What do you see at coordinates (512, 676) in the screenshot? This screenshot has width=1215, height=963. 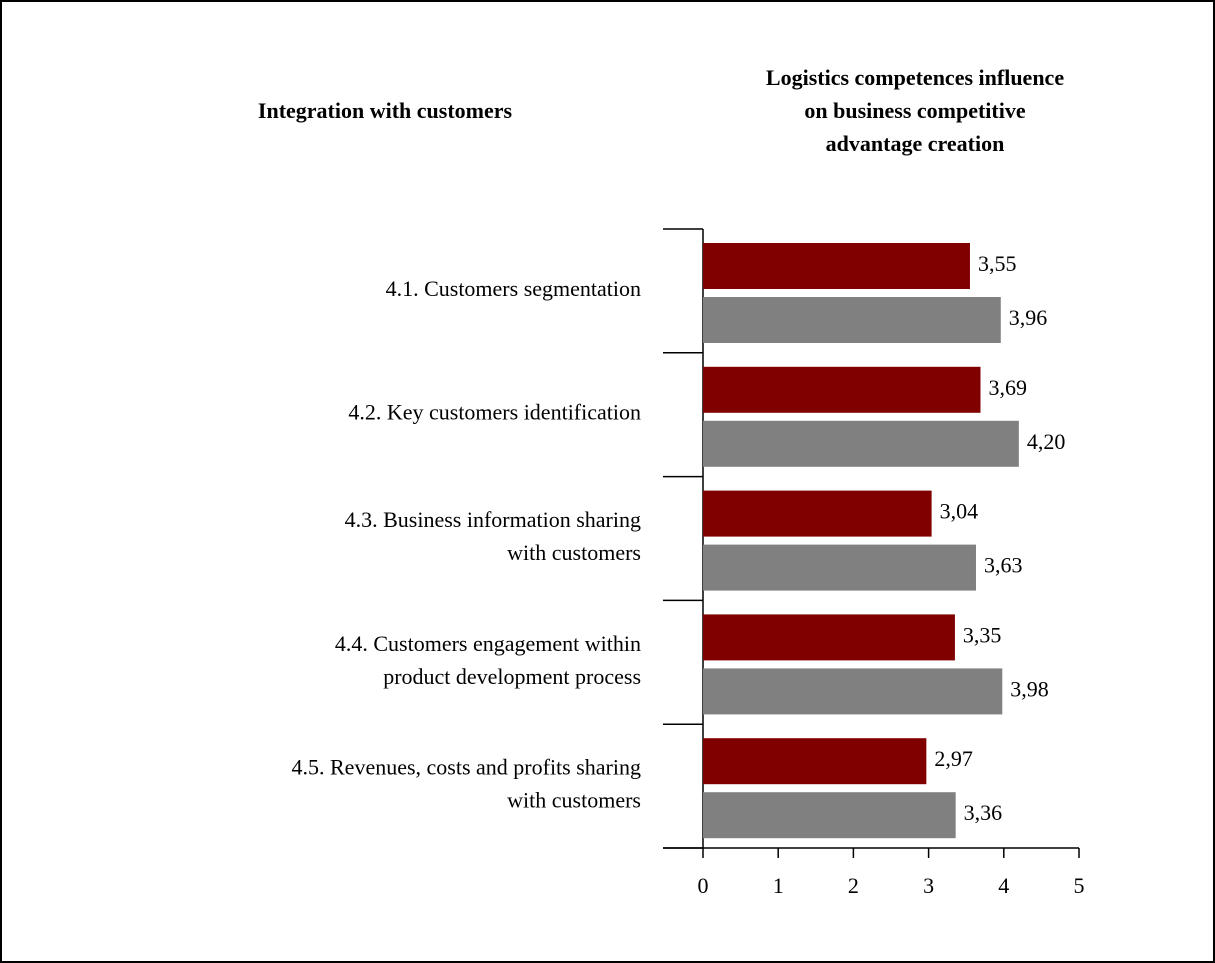 I see `y-tick-label: product development process` at bounding box center [512, 676].